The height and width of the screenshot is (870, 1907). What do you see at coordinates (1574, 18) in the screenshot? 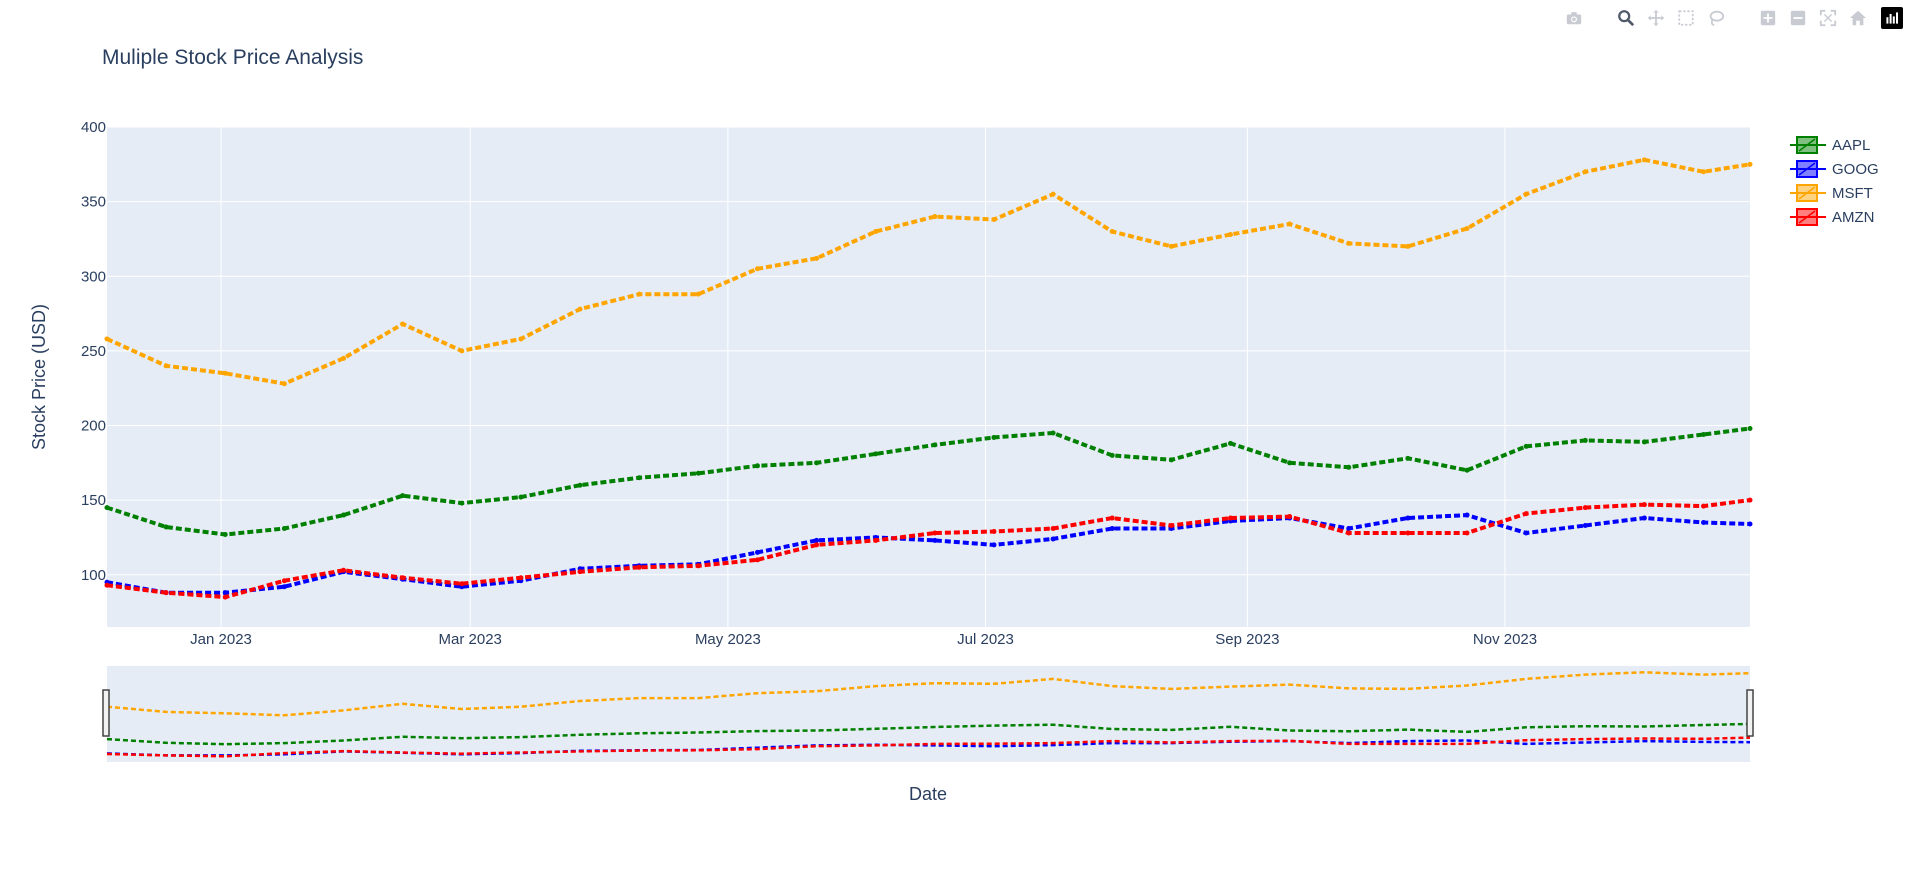
I see `camera-icon` at bounding box center [1574, 18].